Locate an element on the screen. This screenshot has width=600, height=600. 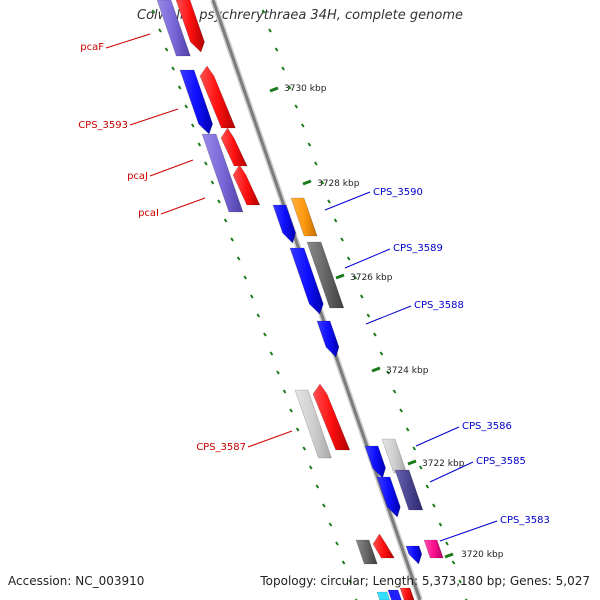
gene-feature-red-edge is located at coordinates (407, 593).